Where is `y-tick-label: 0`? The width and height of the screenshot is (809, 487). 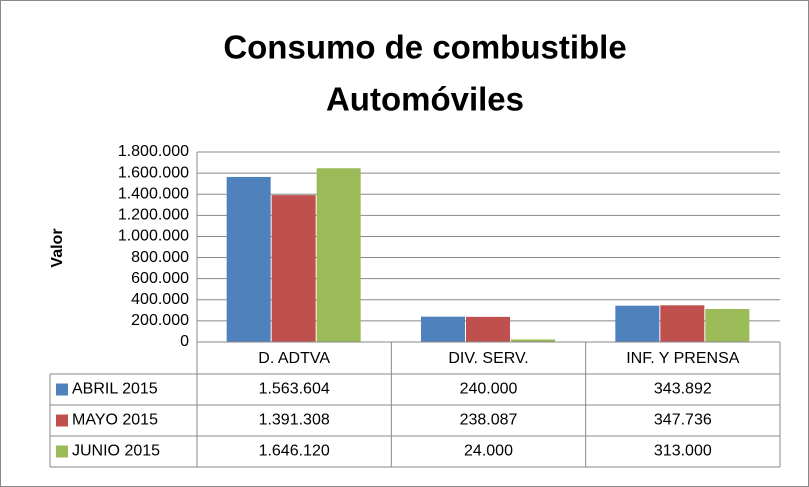
y-tick-label: 0 is located at coordinates (184, 341).